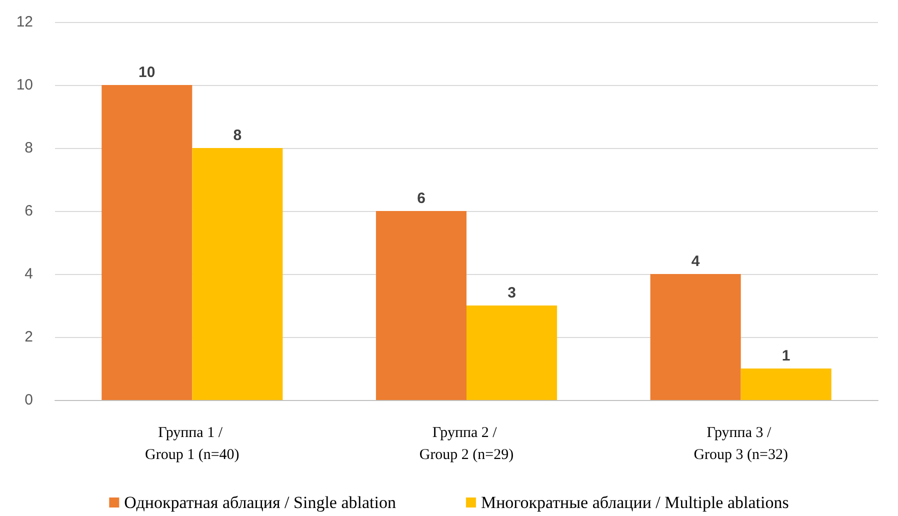 This screenshot has height=516, width=898. What do you see at coordinates (28, 211) in the screenshot?
I see `y-tick-label: 6` at bounding box center [28, 211].